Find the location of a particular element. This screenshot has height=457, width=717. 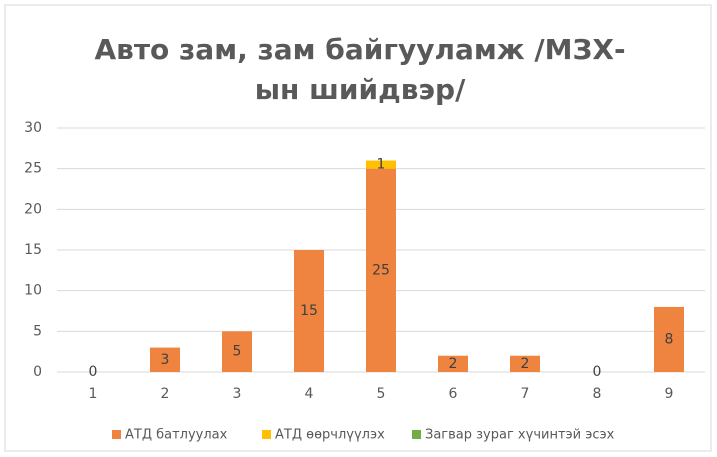

data-label: 15 is located at coordinates (309, 311).